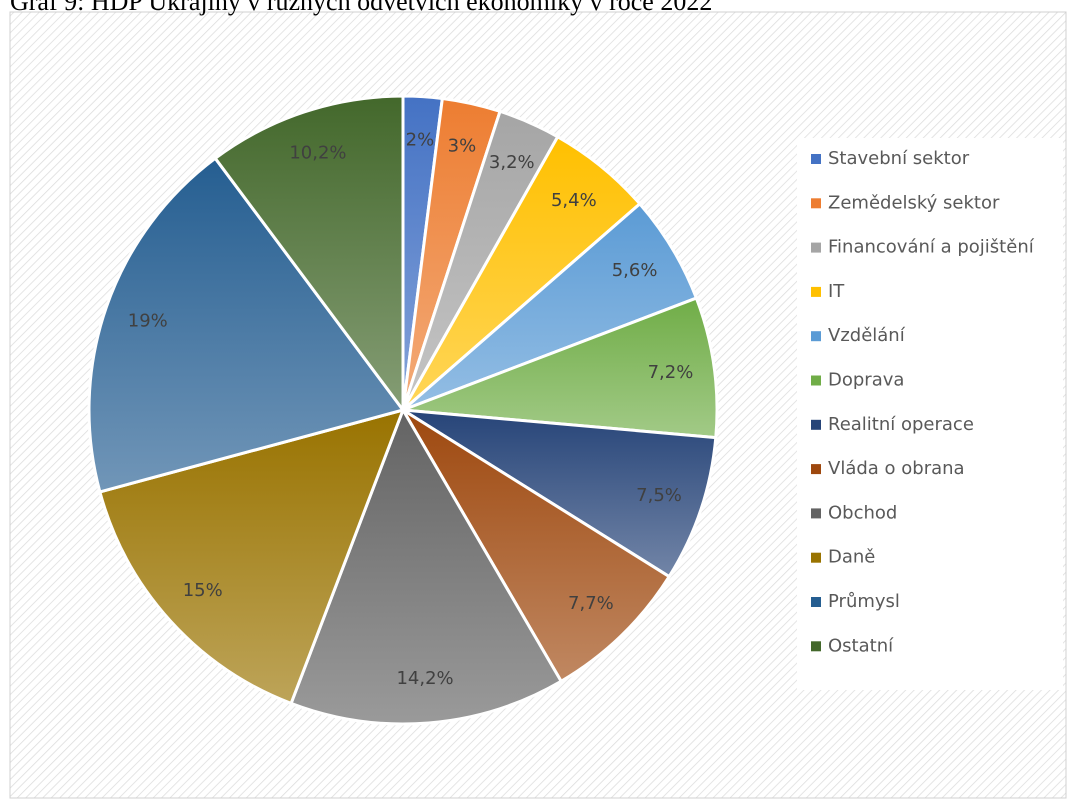 The width and height of the screenshot is (1068, 800). I want to click on data-label: 7,7%, so click(591, 603).